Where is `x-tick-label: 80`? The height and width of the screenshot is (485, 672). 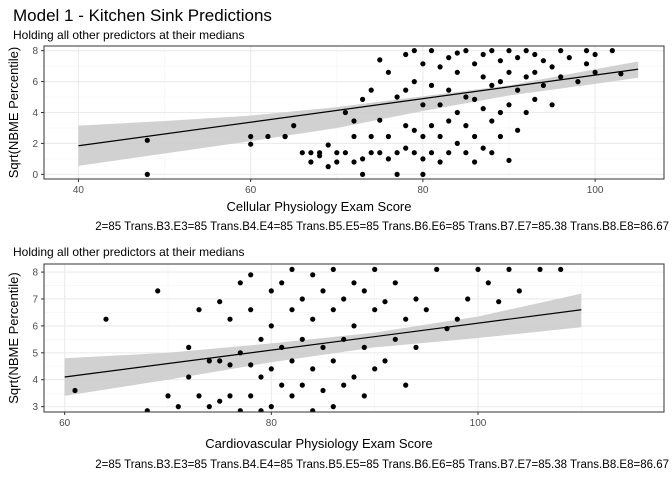 x-tick-label: 80 is located at coordinates (272, 423).